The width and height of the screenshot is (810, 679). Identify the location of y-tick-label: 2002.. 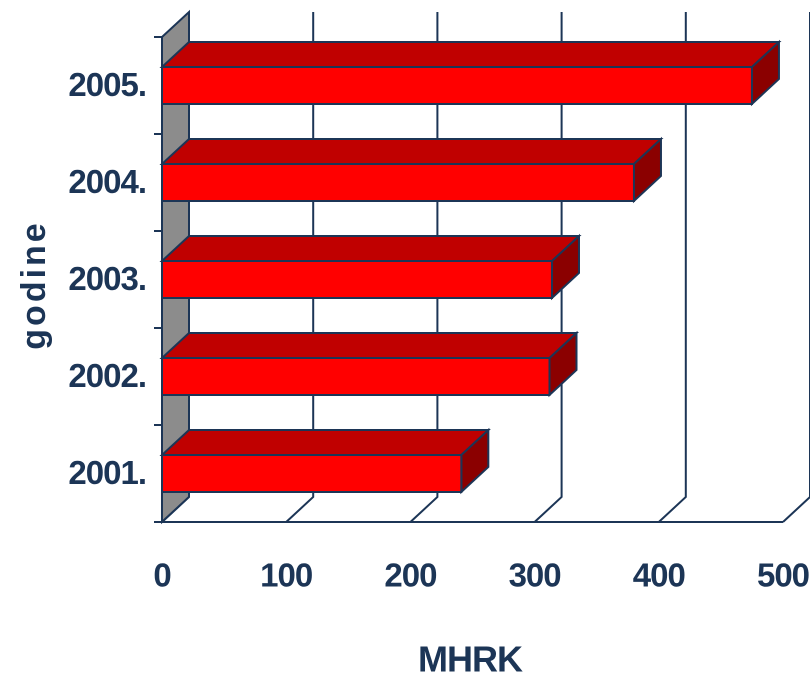
(107, 375).